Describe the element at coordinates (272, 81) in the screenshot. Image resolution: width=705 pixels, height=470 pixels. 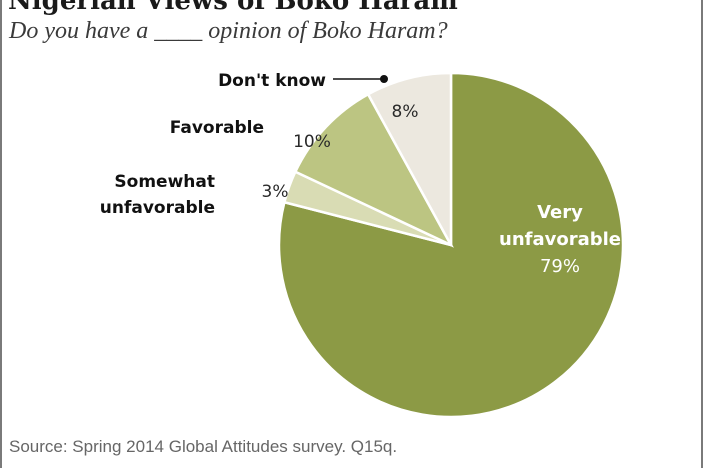
I see `slice-label-don-t-know: Don't know` at that location.